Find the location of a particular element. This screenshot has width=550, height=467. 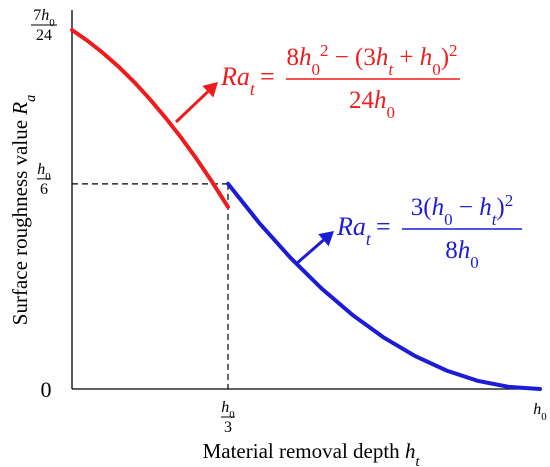

red-formula-lhs: Rat is located at coordinates (238, 80).